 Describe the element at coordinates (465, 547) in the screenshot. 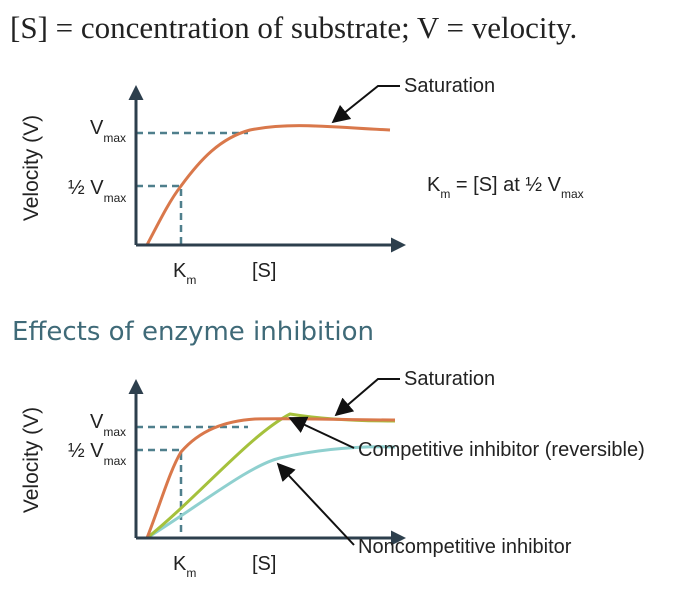

I see `noncompetitive-label: Noncompetitive inhibitor` at that location.